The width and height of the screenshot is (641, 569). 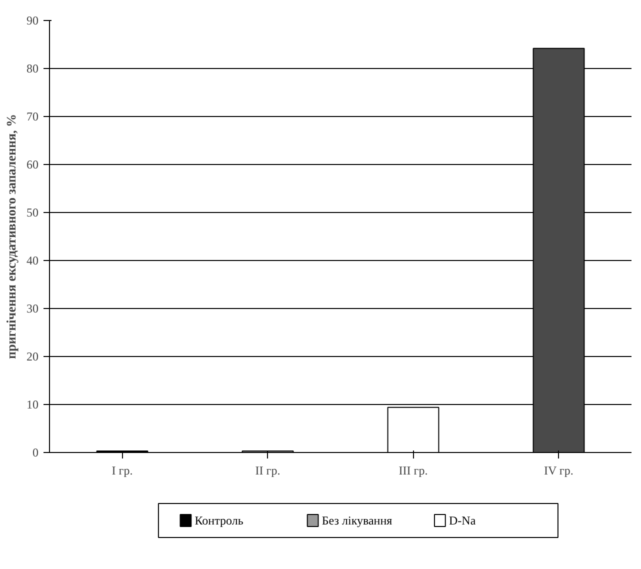 What do you see at coordinates (32, 357) in the screenshot?
I see `y-tick-label: 20` at bounding box center [32, 357].